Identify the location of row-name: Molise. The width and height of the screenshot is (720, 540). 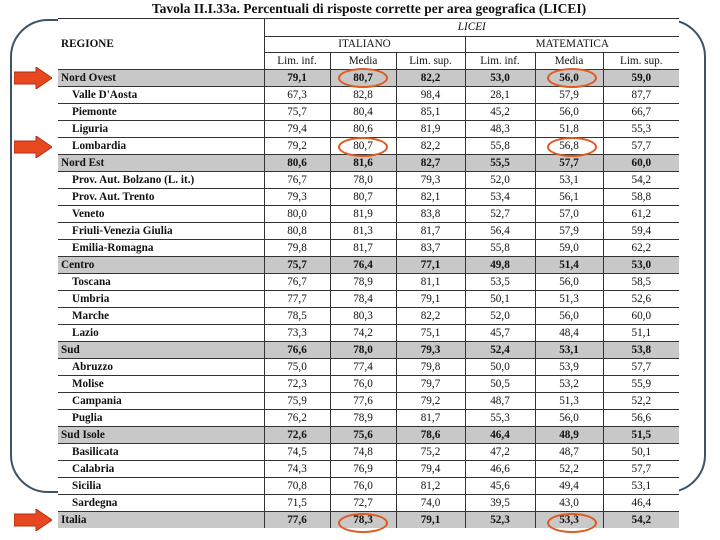
(161, 384).